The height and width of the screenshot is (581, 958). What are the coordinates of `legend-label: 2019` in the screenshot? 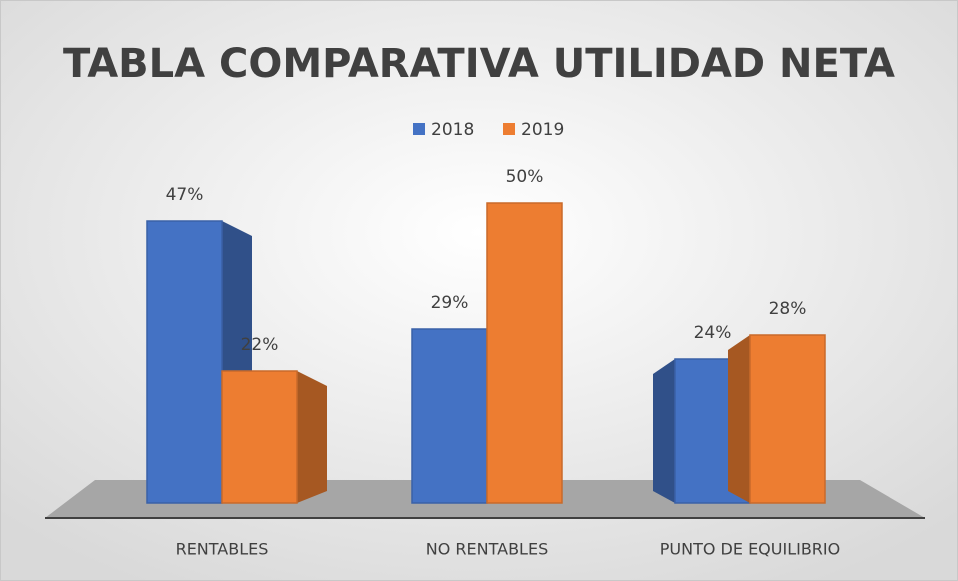 It's located at (542, 130).